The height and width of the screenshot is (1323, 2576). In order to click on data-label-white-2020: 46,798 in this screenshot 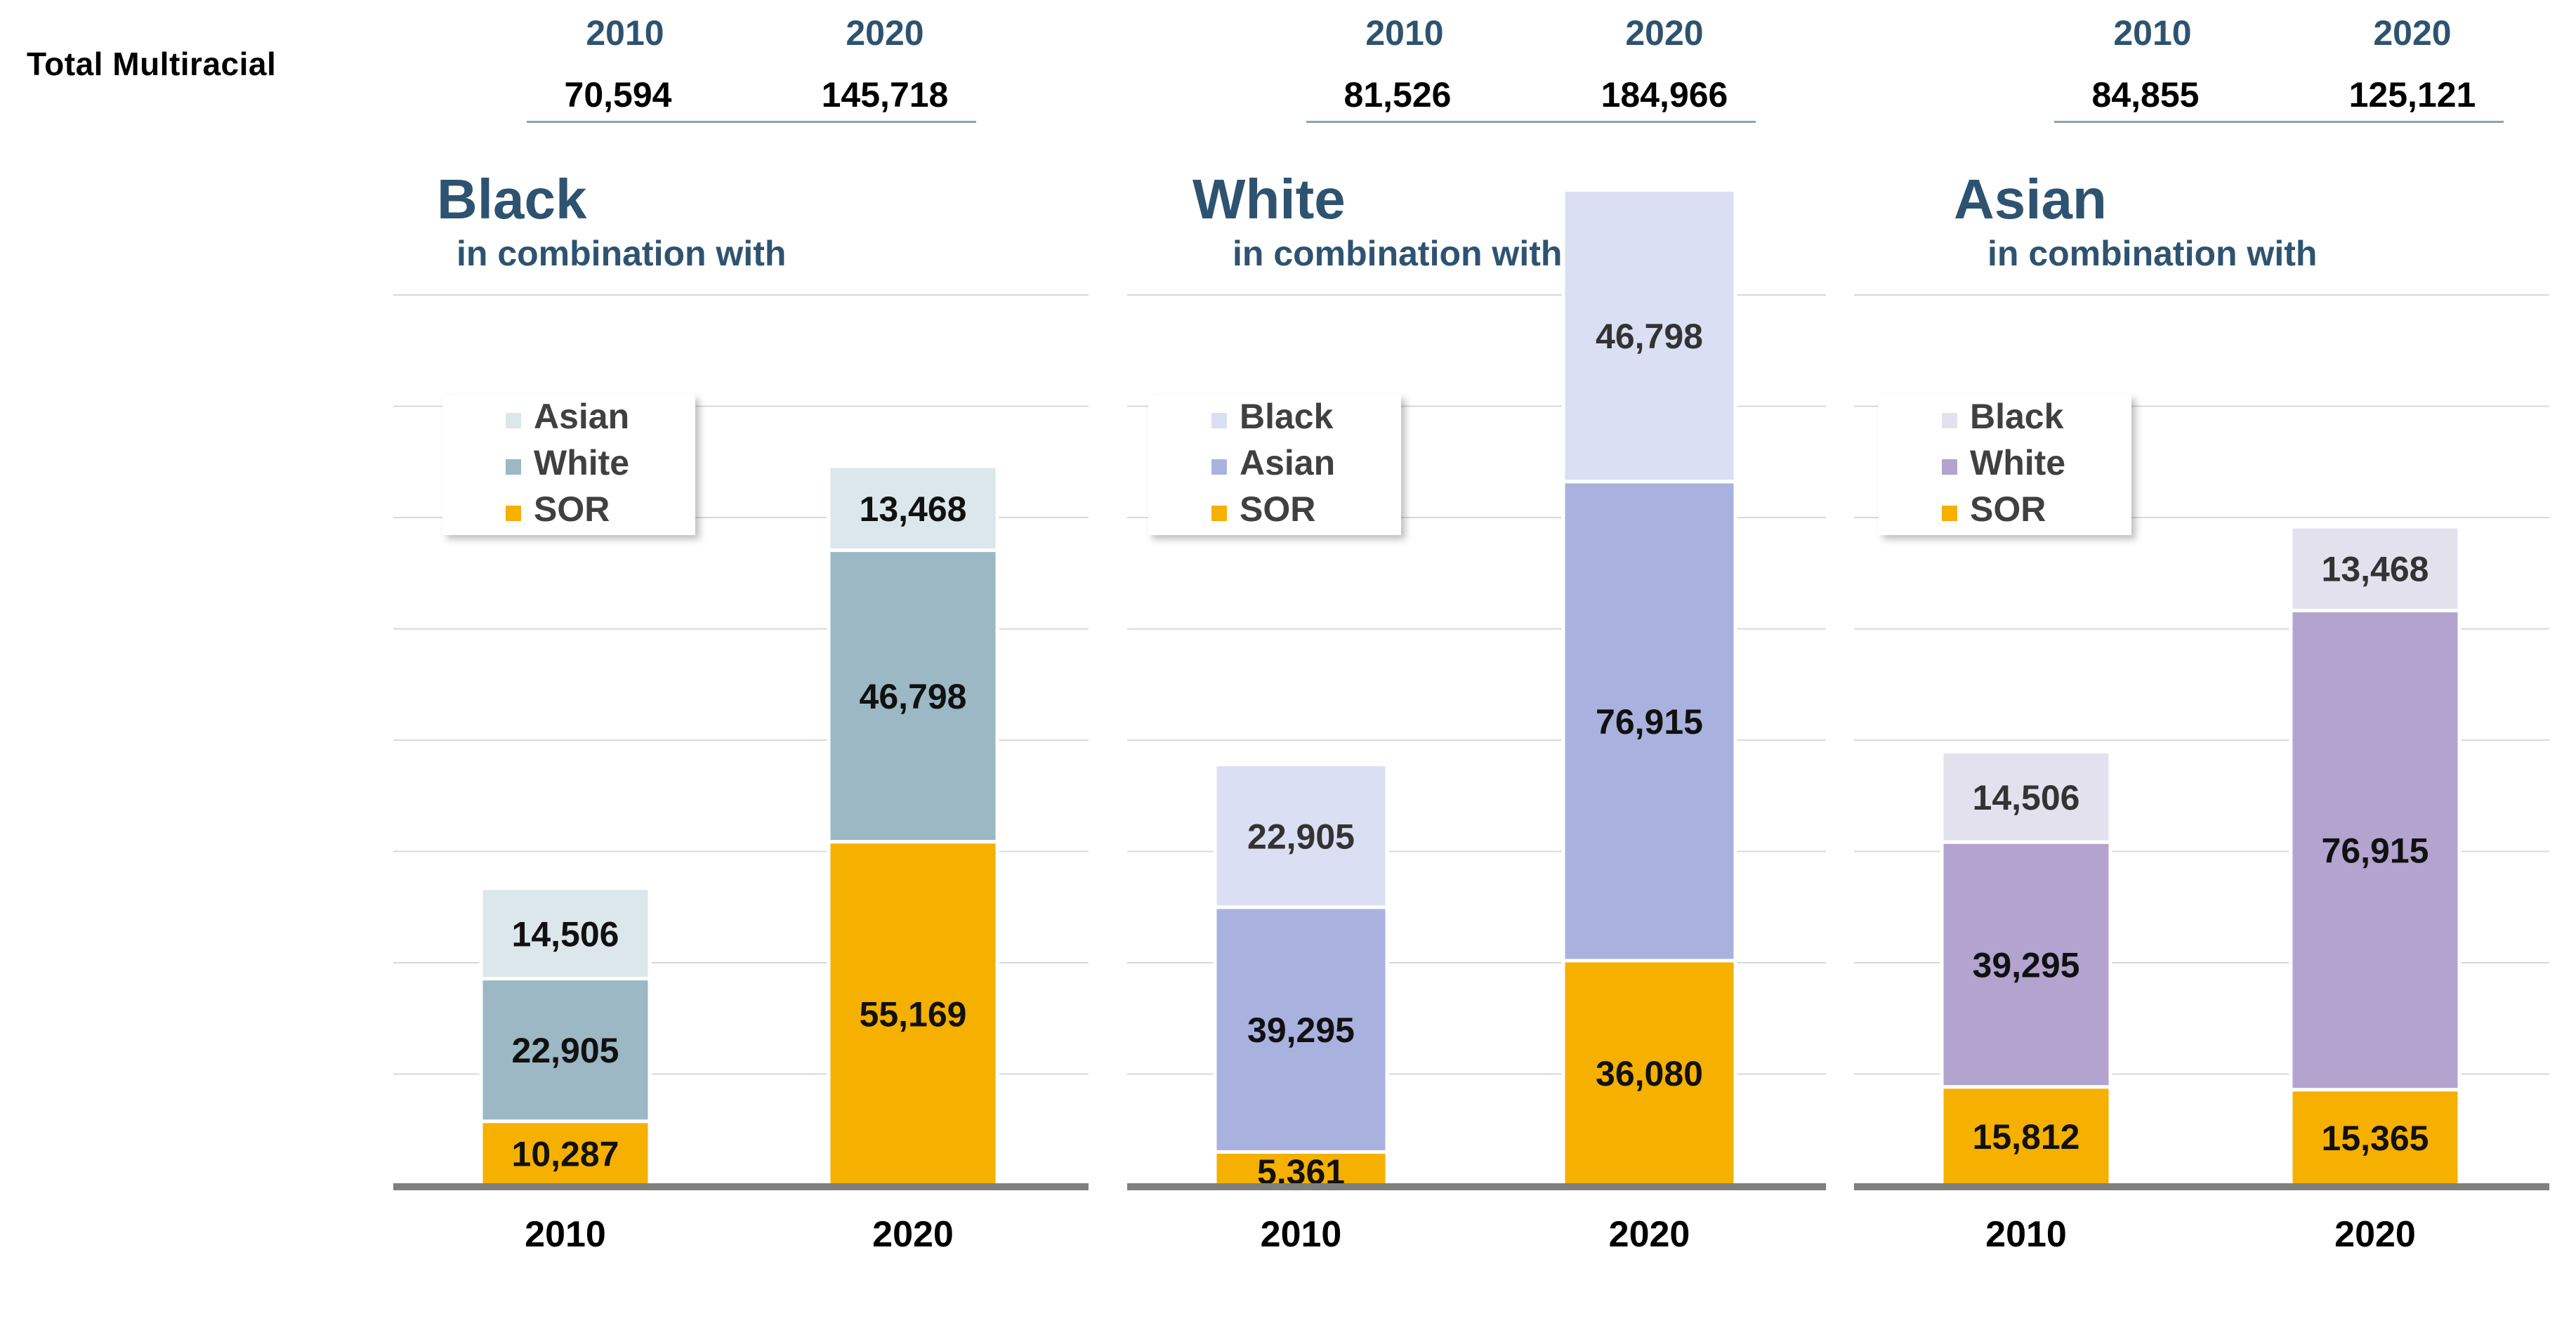, I will do `click(914, 696)`.